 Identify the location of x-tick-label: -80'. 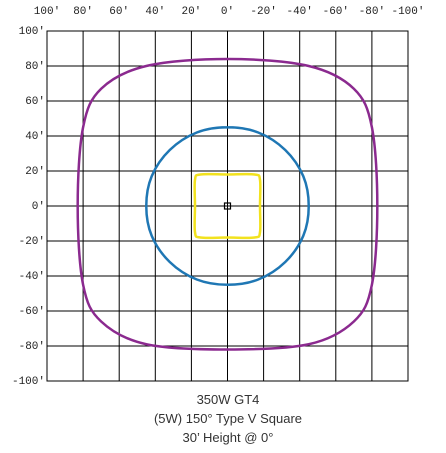
(372, 12).